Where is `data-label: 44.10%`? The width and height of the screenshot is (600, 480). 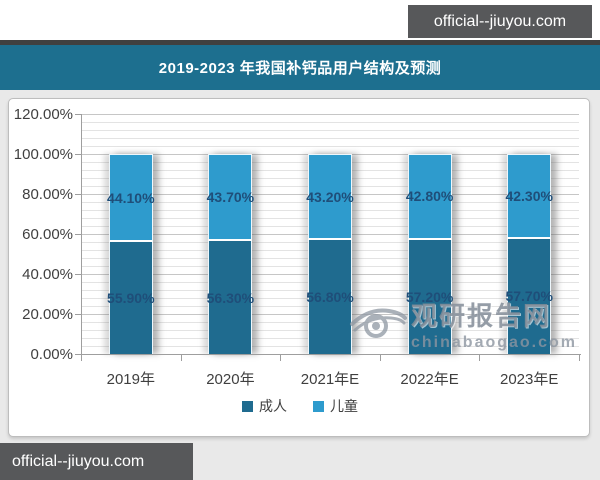 data-label: 44.10% is located at coordinates (131, 197).